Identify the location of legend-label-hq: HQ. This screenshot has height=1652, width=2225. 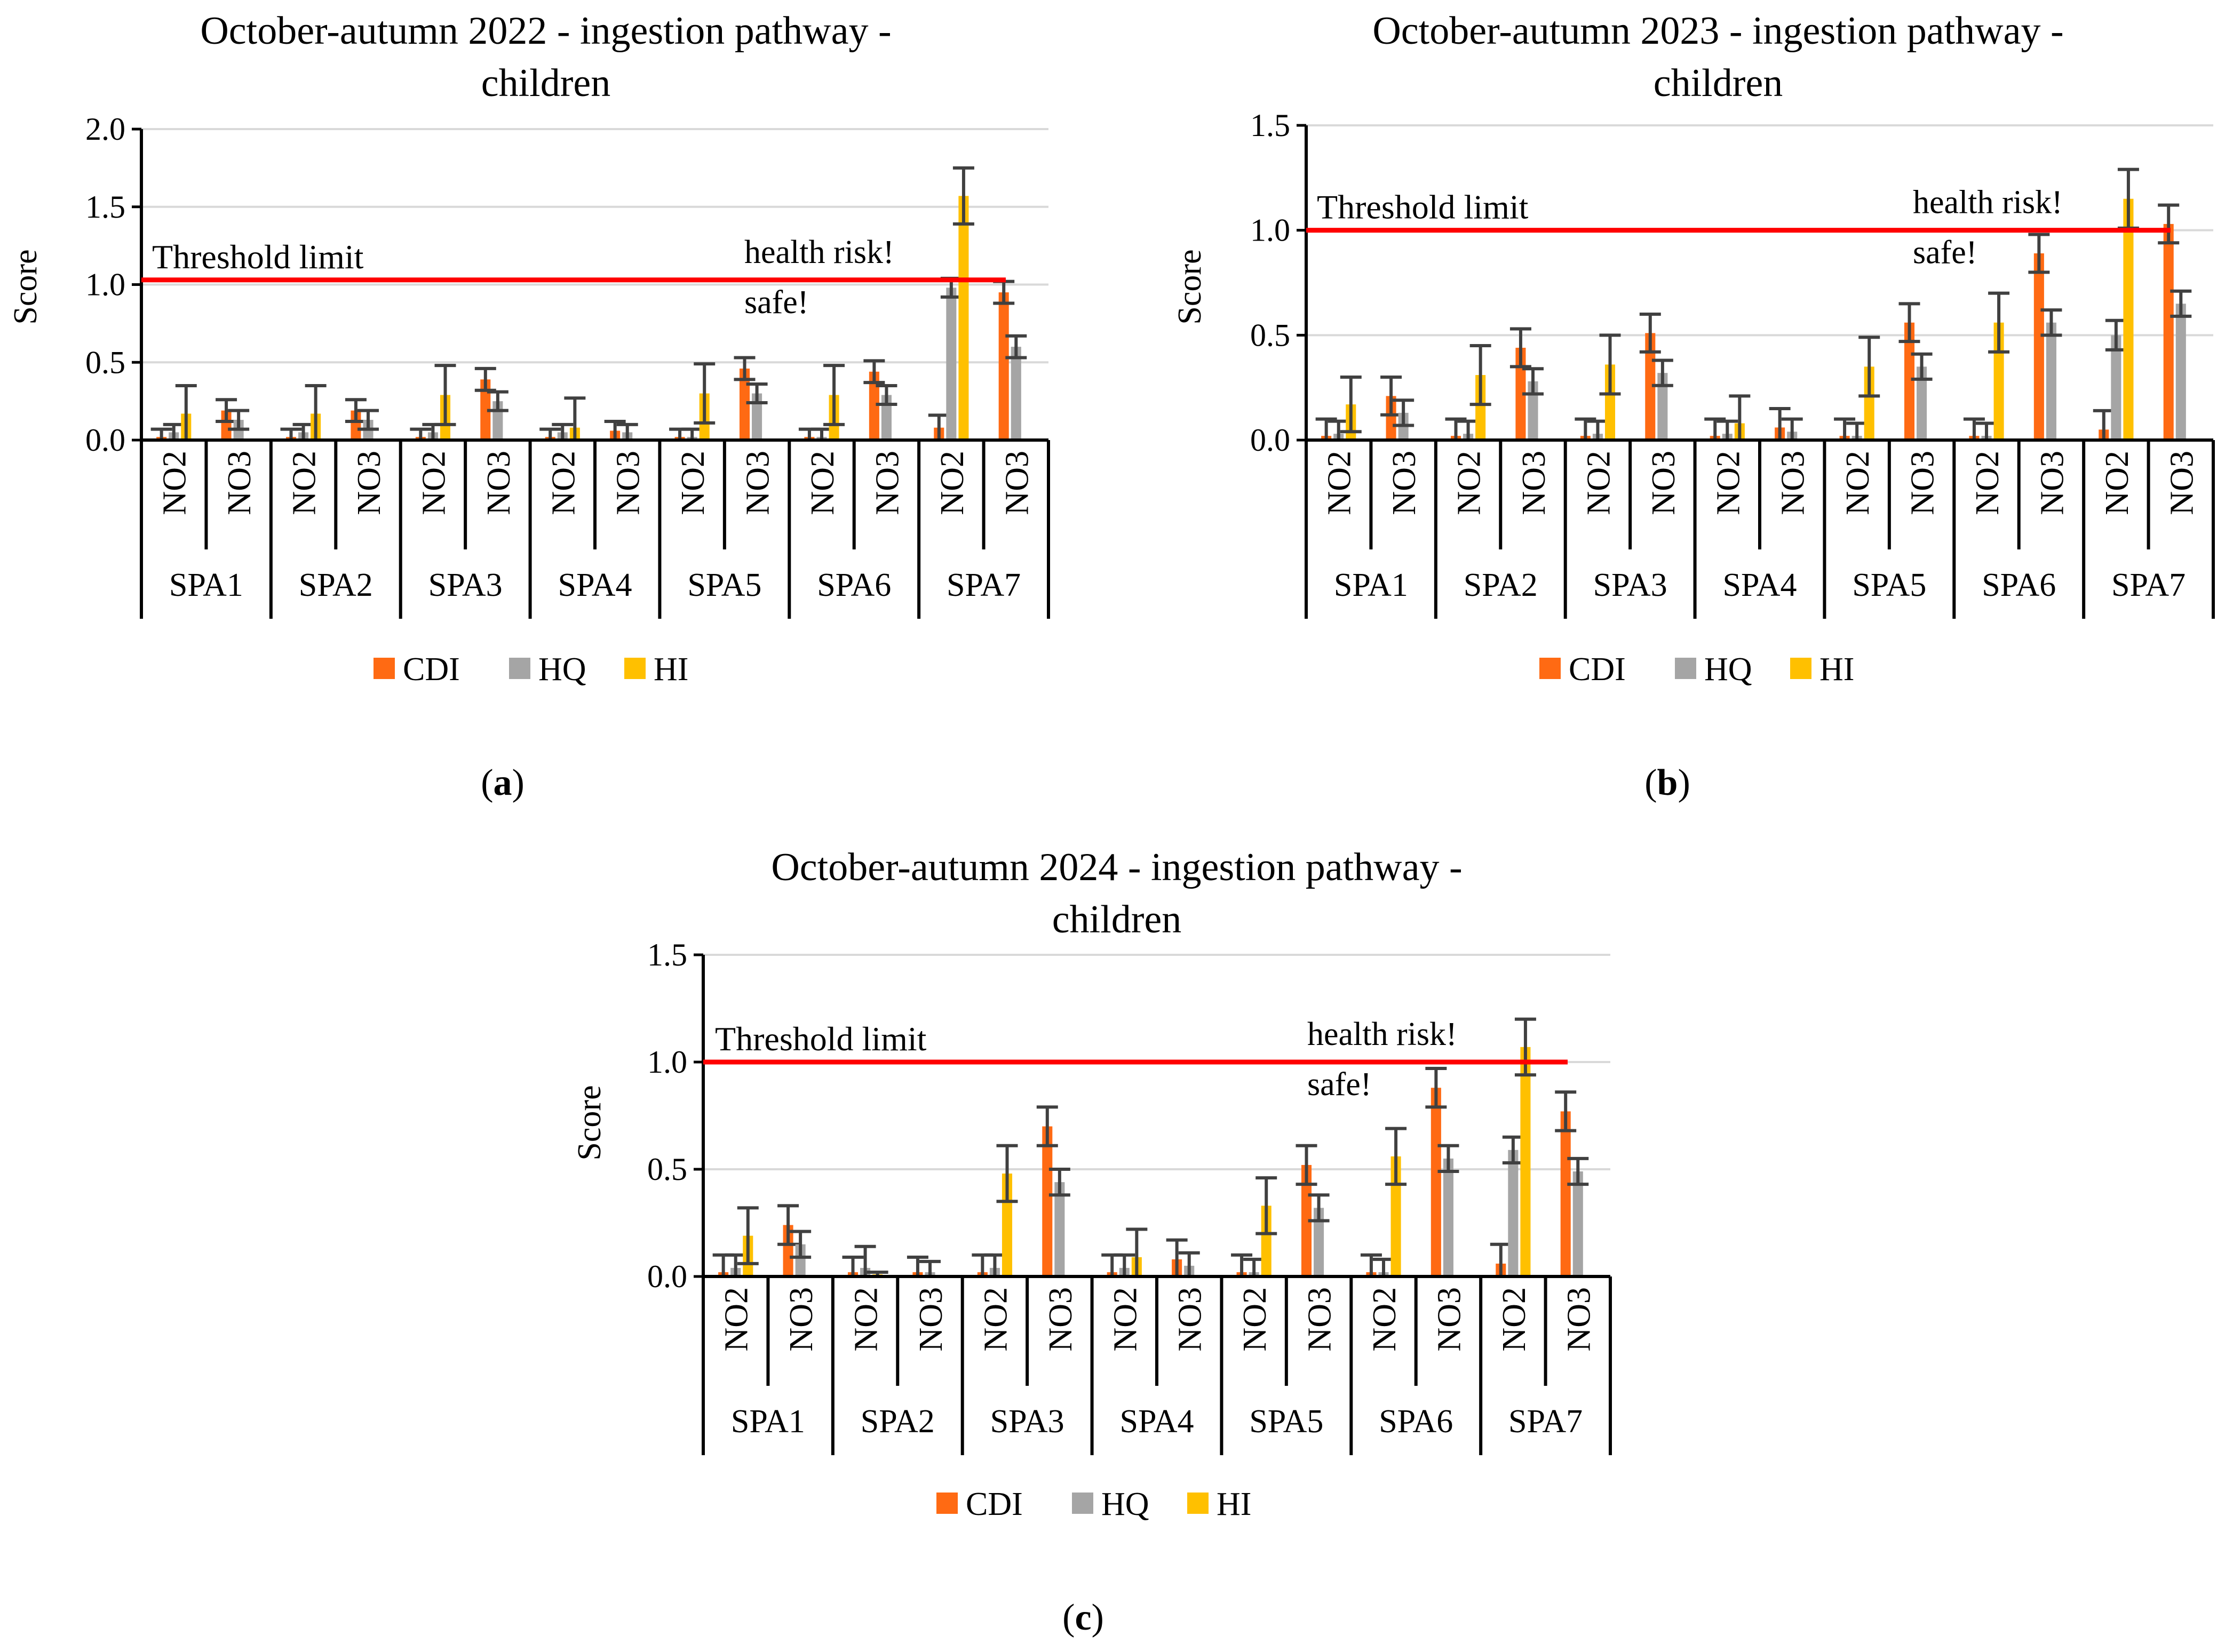
(562, 669).